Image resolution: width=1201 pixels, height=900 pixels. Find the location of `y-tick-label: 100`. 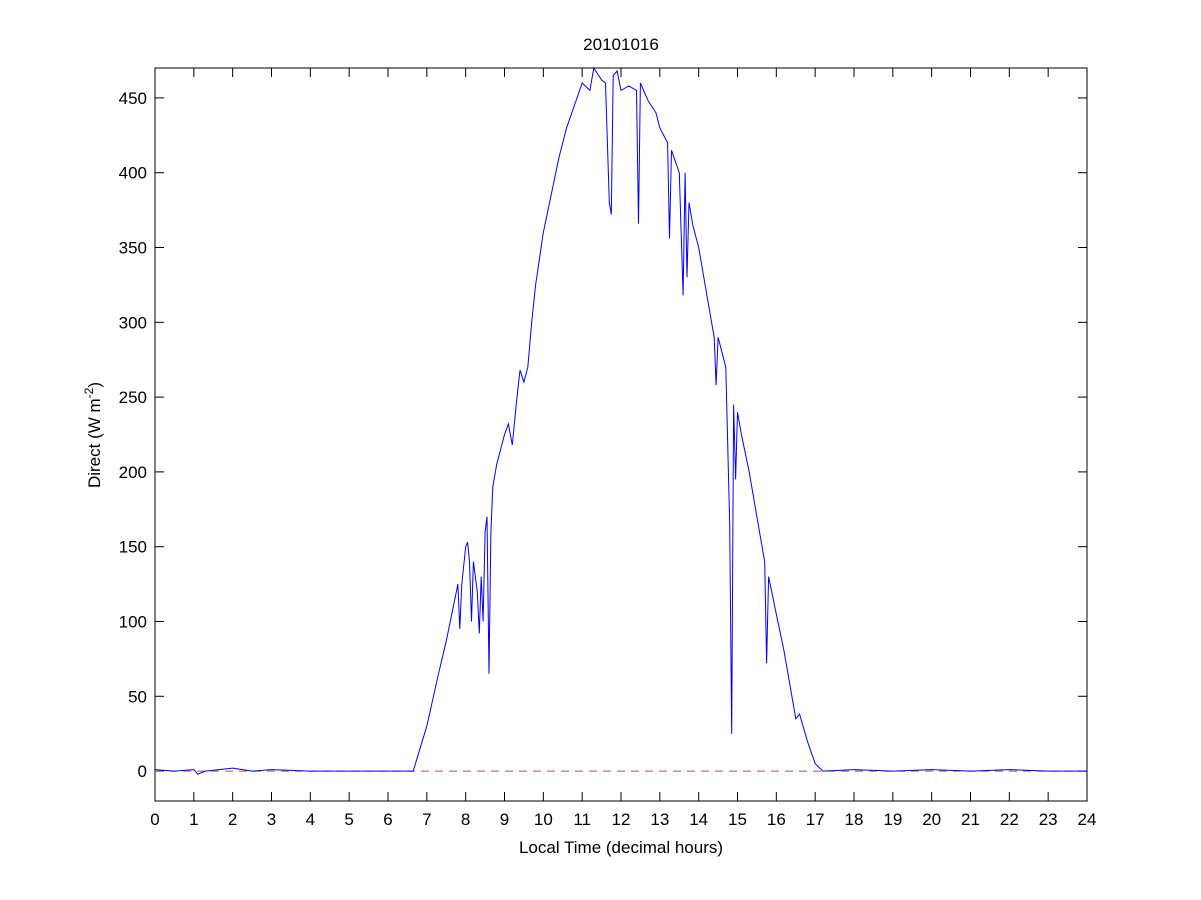

y-tick-label: 100 is located at coordinates (133, 621).